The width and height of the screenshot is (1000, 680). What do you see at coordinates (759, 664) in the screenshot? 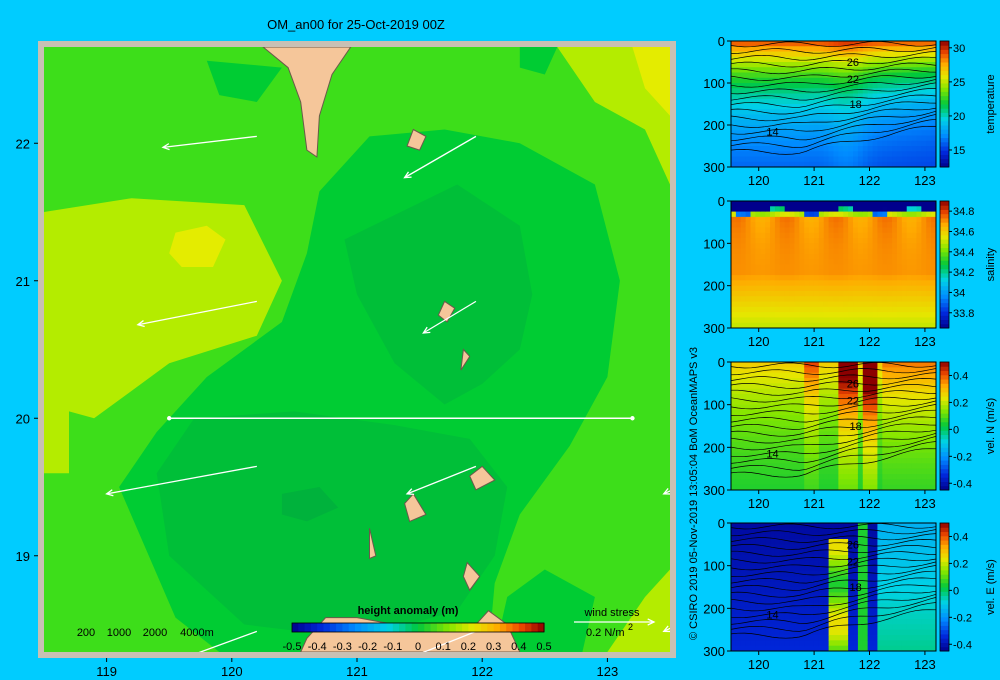
I see `velE-x-tick-0: 120` at bounding box center [759, 664].